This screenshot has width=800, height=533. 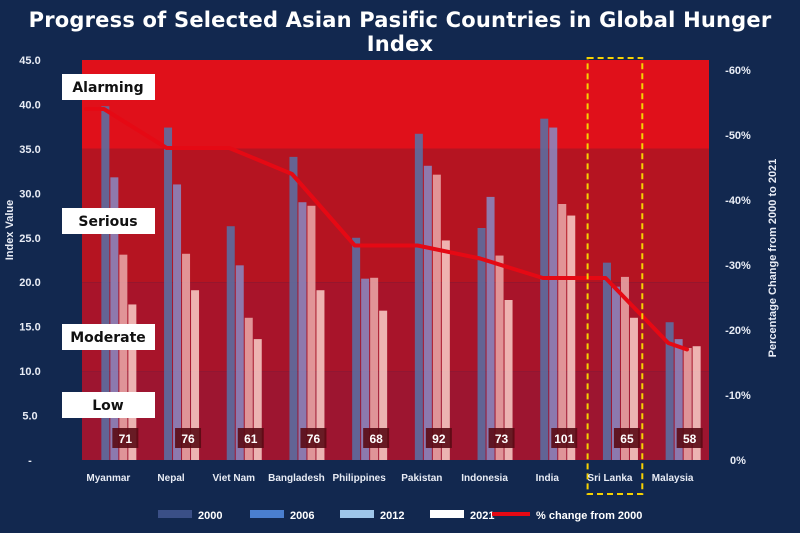 I want to click on rank-label: 73, so click(x=502, y=439).